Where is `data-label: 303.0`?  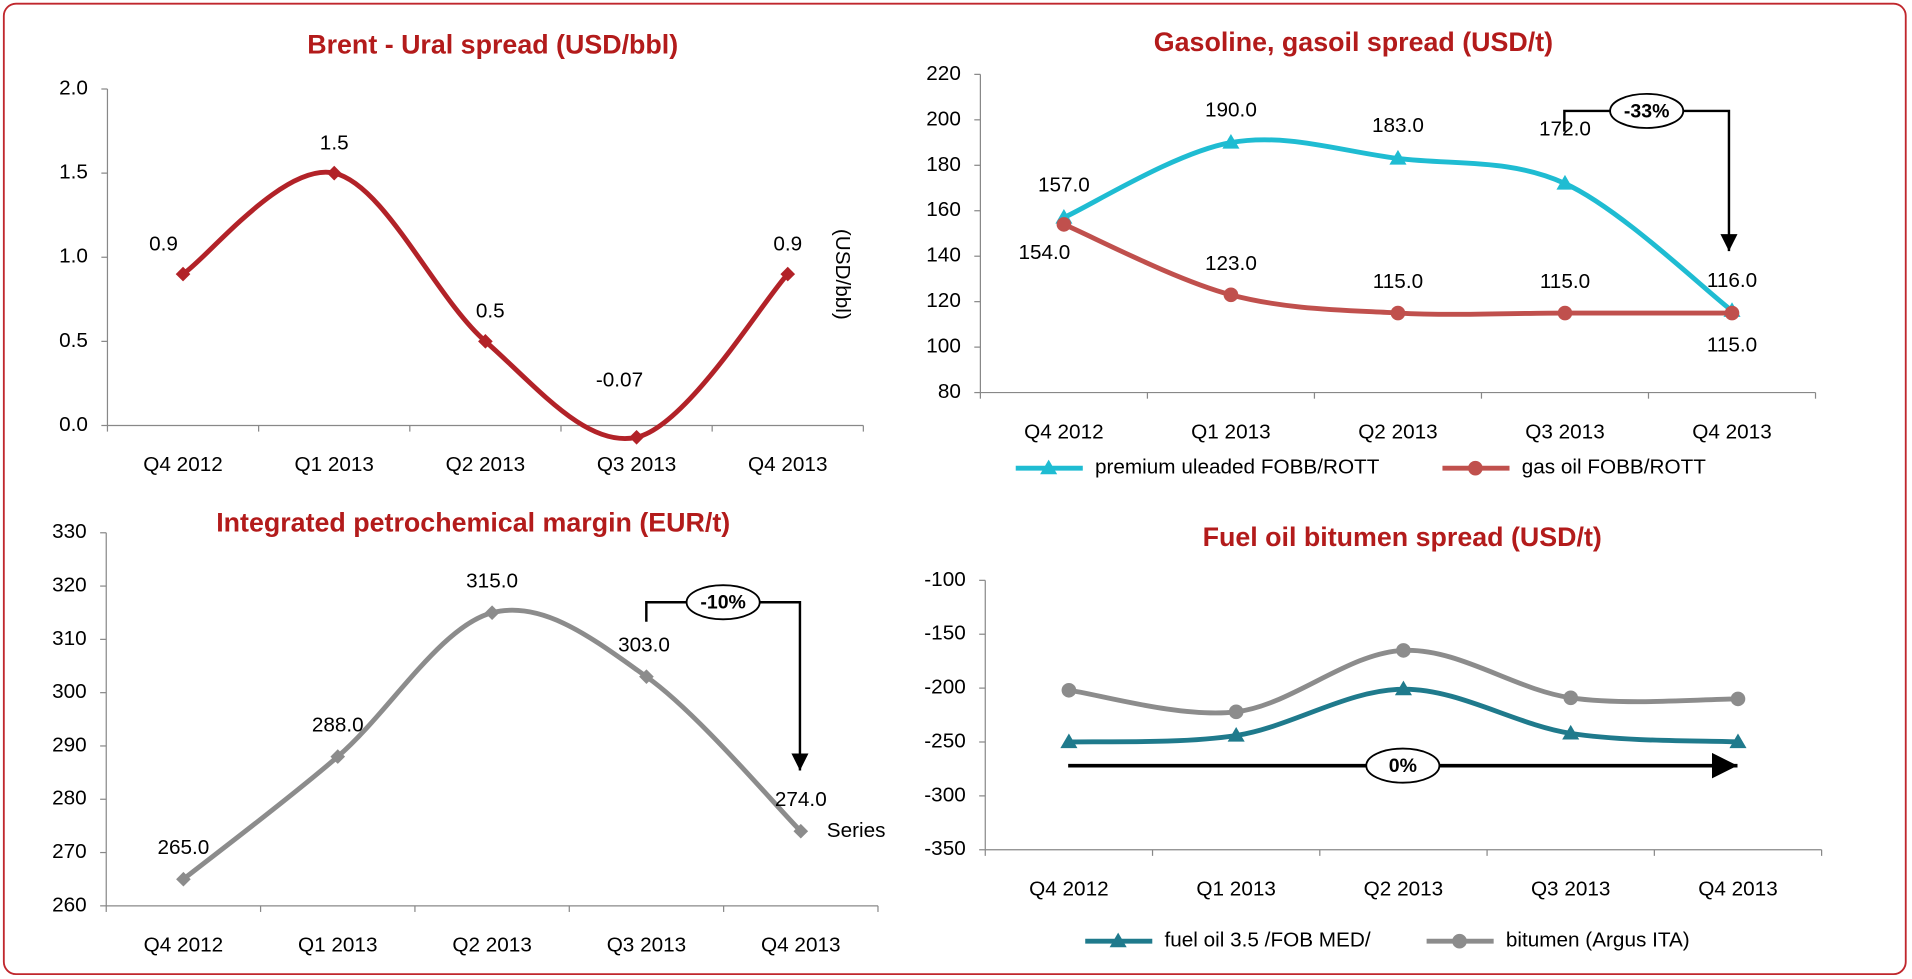 data-label: 303.0 is located at coordinates (644, 645).